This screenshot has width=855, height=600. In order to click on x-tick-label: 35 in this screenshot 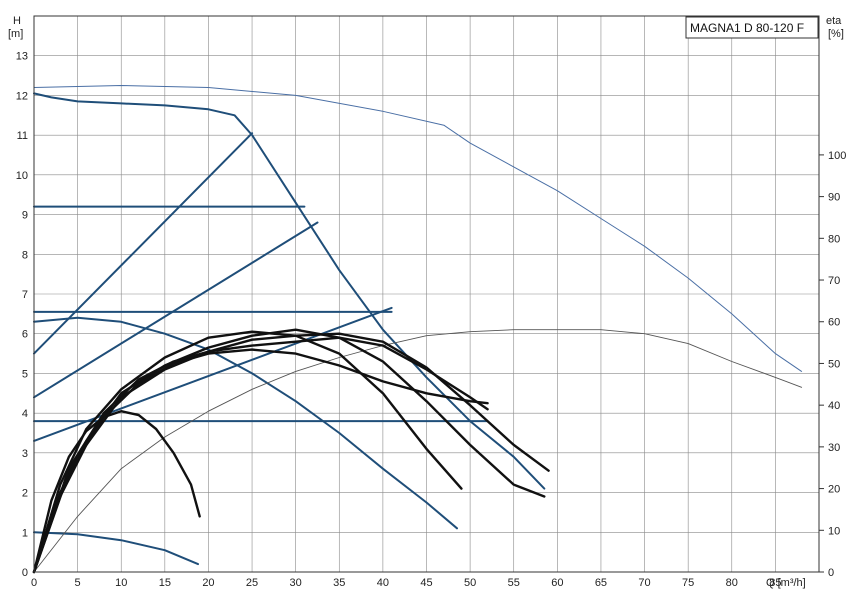, I will do `click(339, 583)`.